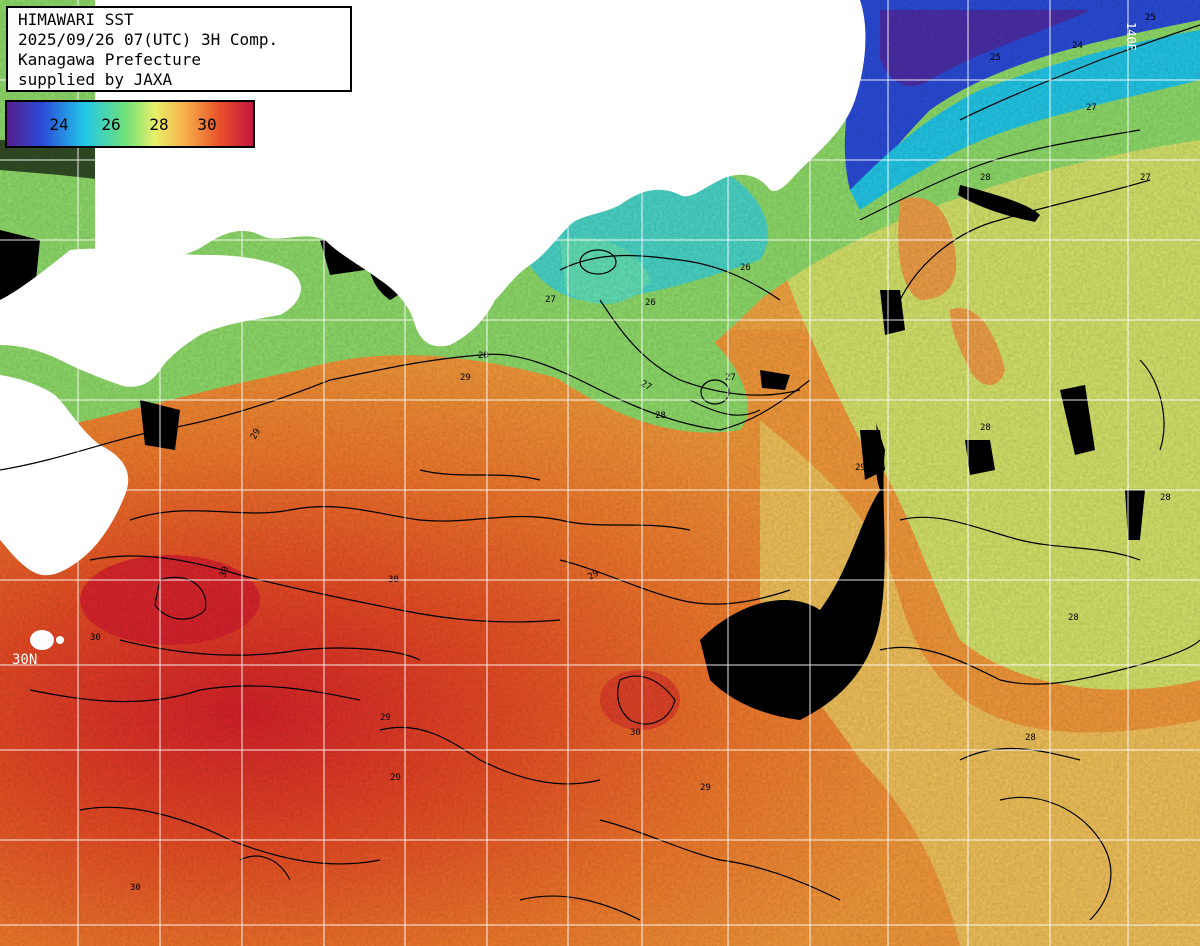  I want to click on title-line-prefecture: Kanagawa Prefecture, so click(110, 59).